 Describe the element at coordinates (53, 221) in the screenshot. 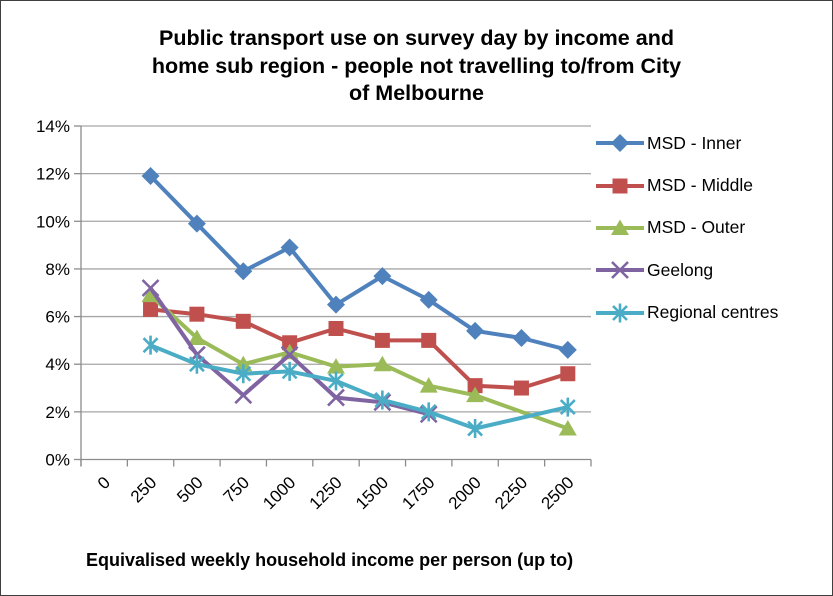

I see `y-tick-label: 10%` at that location.